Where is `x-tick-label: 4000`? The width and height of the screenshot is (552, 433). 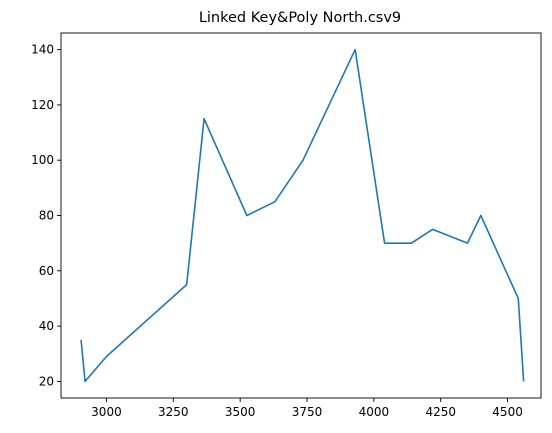
x-tick-label: 4000 is located at coordinates (374, 412).